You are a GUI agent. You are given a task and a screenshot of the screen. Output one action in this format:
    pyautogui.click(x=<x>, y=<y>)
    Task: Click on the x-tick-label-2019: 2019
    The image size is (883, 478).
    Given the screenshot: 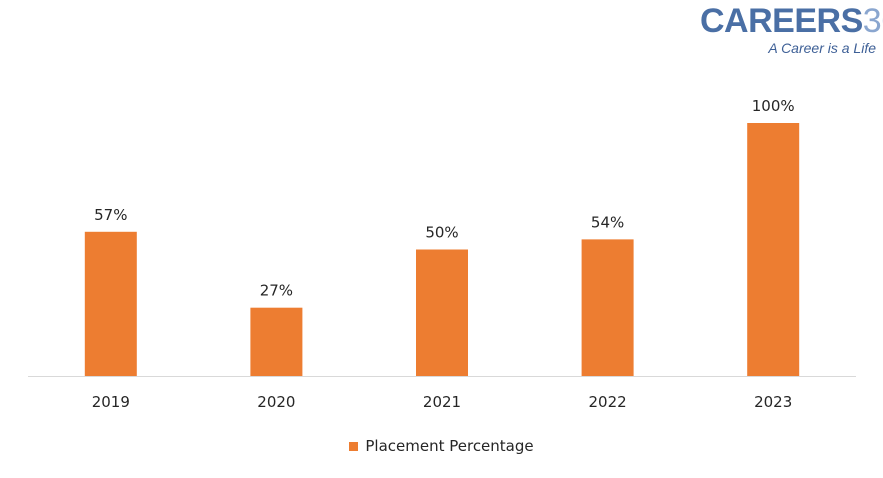 What is the action you would take?
    pyautogui.click(x=111, y=402)
    